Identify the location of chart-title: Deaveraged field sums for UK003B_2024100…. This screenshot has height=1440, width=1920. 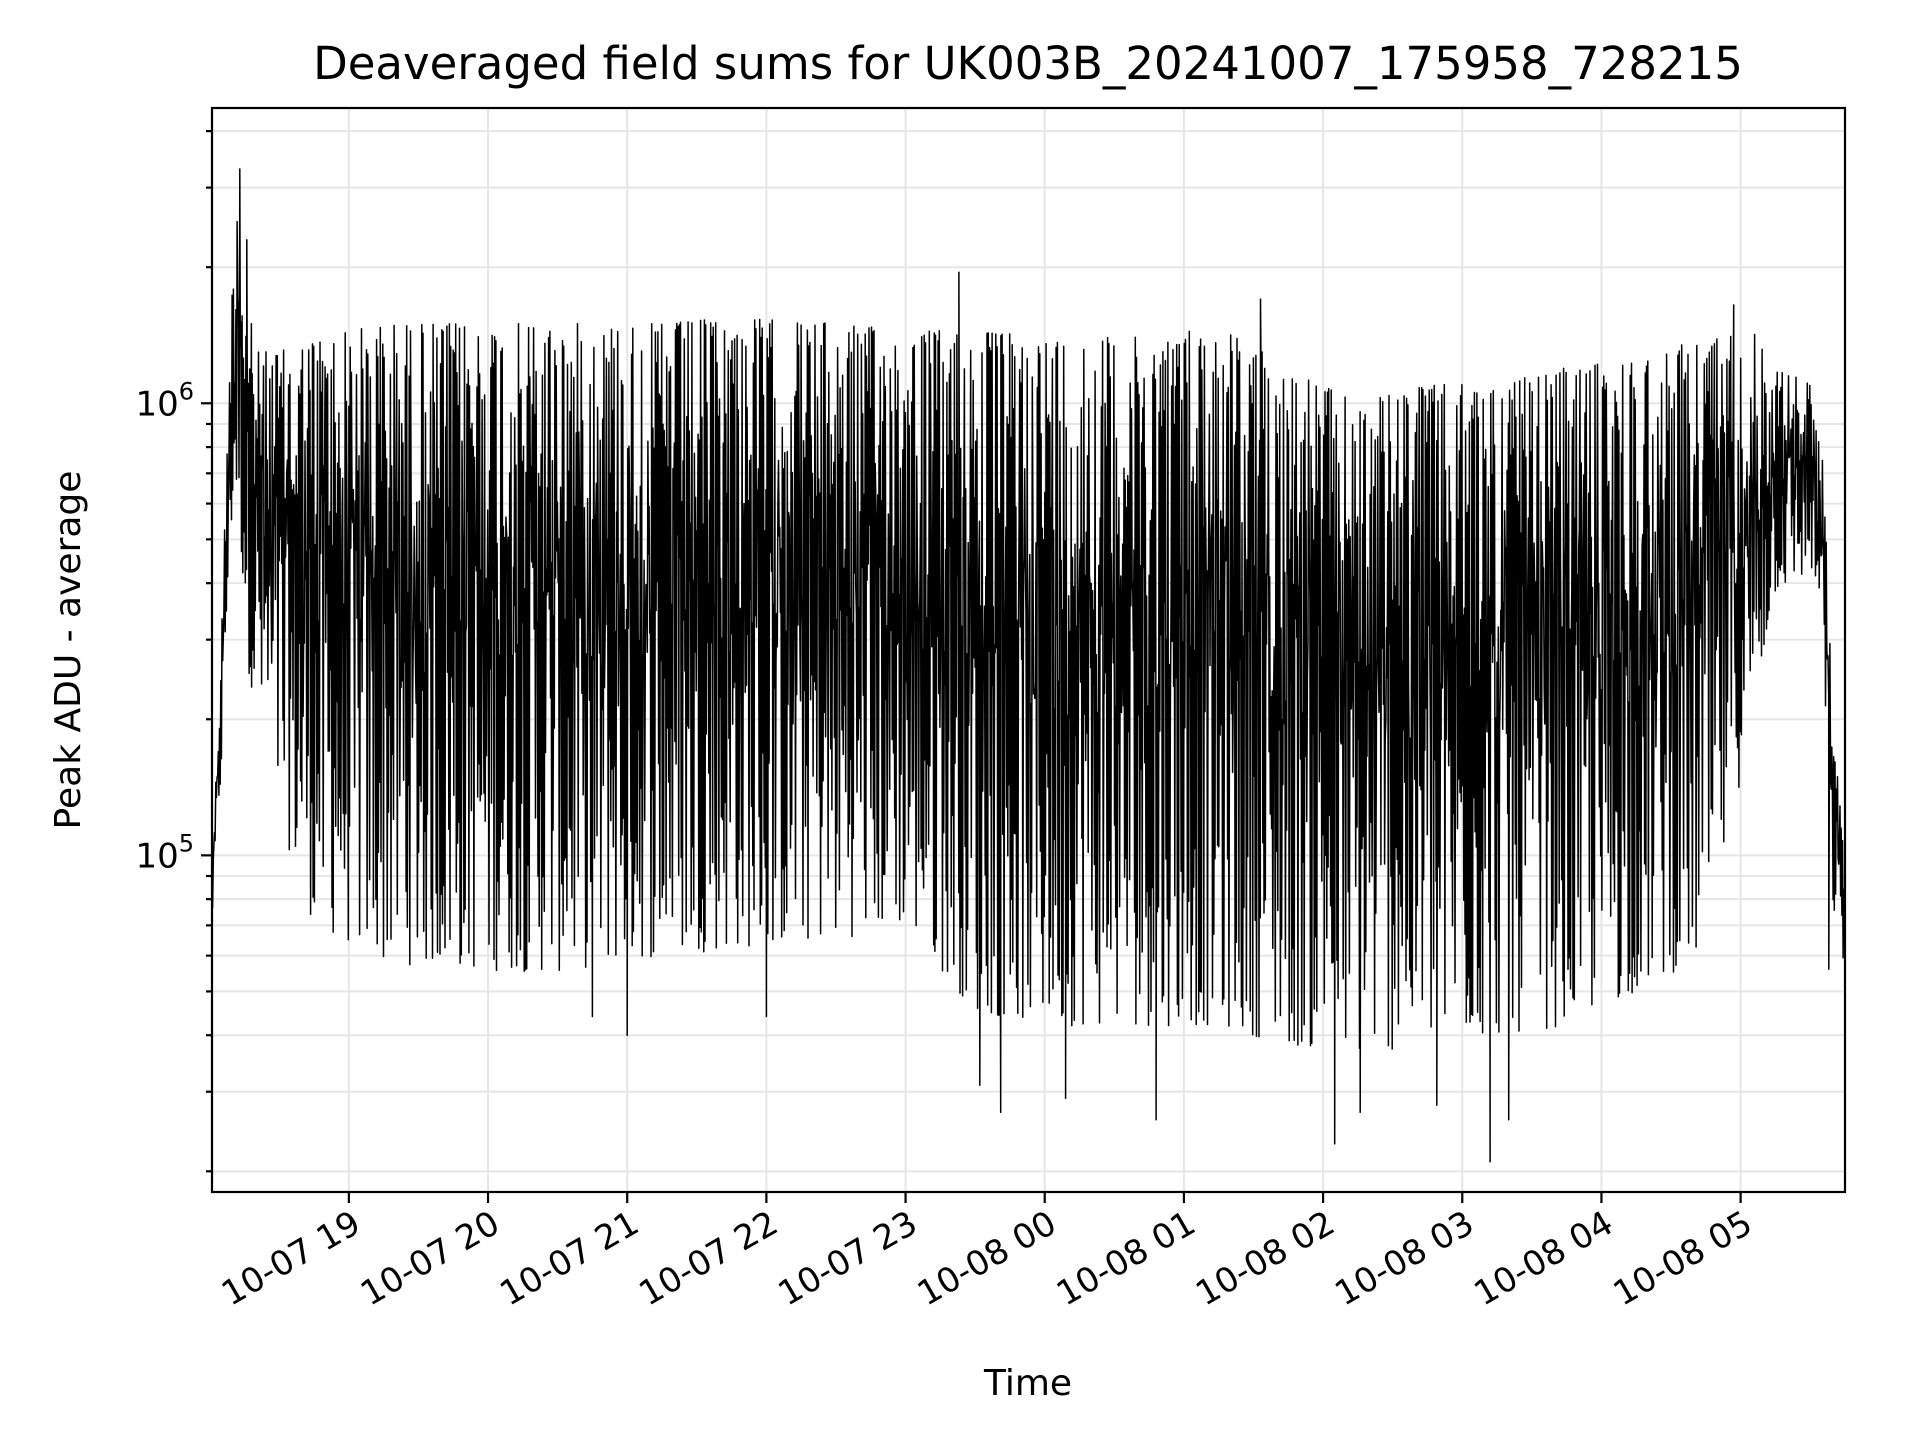
(1028, 63).